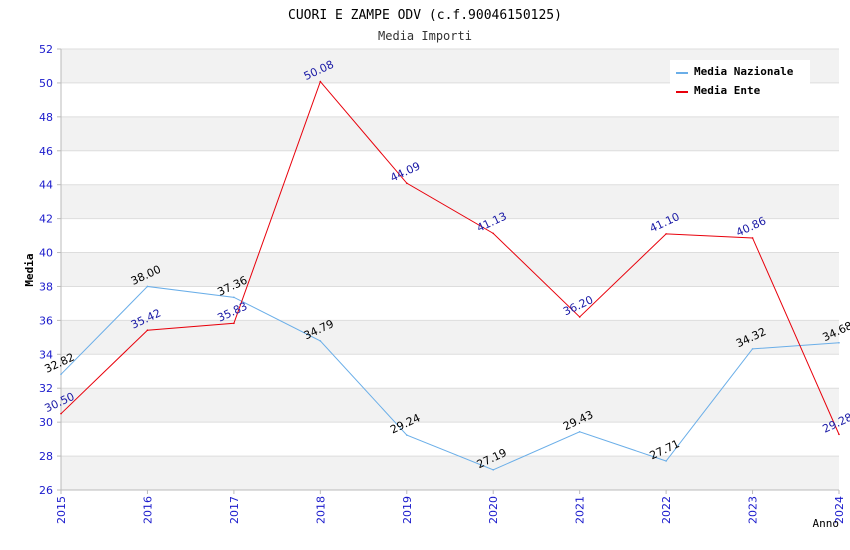 This screenshot has height=550, width=850. What do you see at coordinates (50, 270) in the screenshot?
I see `y-axis-ticks: 26 28 30 32 34 36 38 40 42 44 46 48 50 52` at bounding box center [50, 270].